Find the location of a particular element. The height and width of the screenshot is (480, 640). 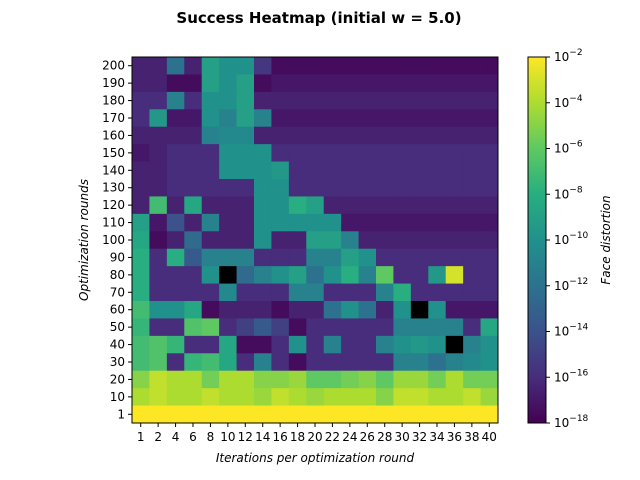

x-tick-label: 32 is located at coordinates (419, 437).